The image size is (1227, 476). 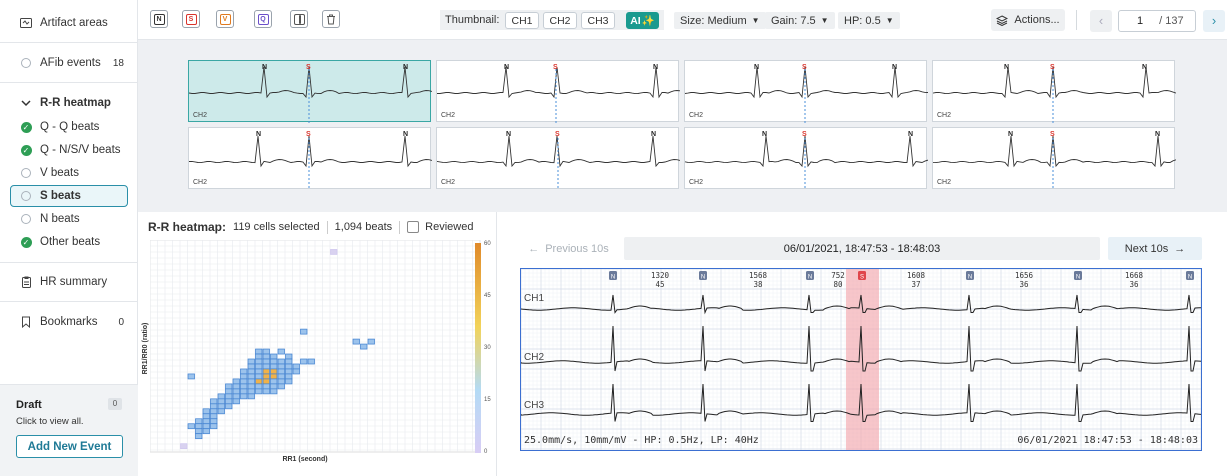 I want to click on sidebar-item-other-beats: ✓ Other beats, so click(x=69, y=242).